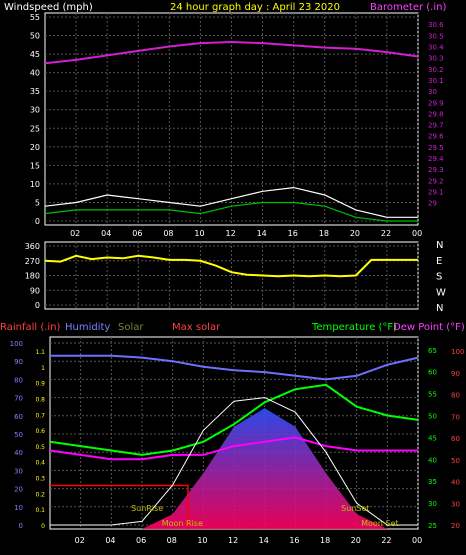 This screenshot has width=466, height=555. What do you see at coordinates (432, 526) in the screenshot?
I see `temp-tick-label: 25` at bounding box center [432, 526].